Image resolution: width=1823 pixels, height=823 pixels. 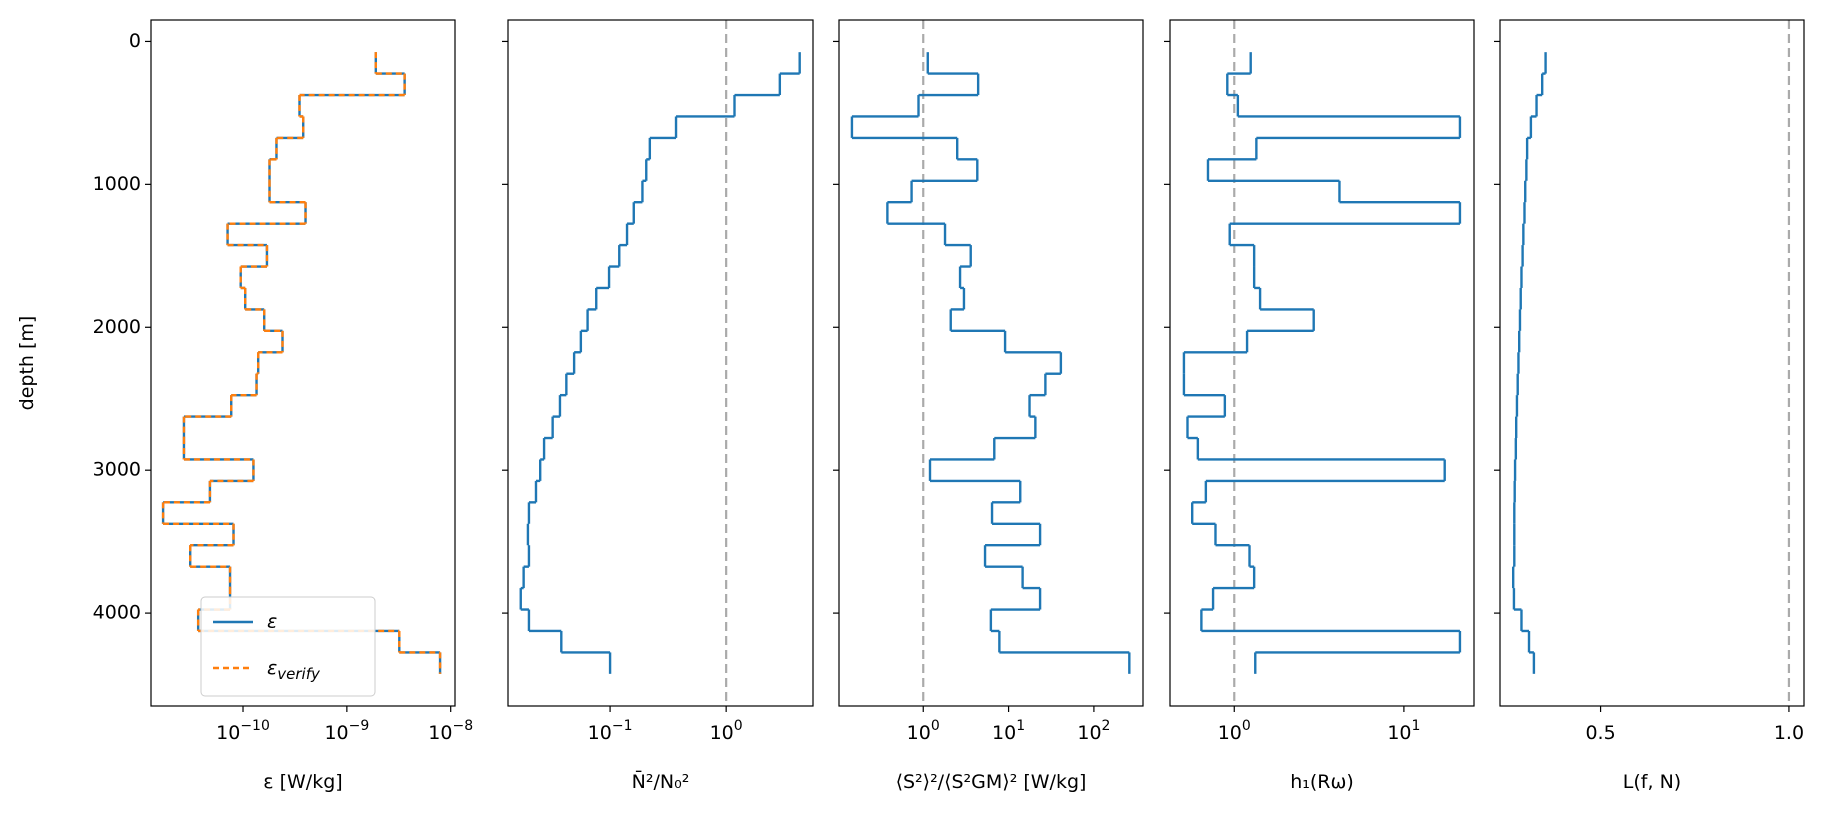 What do you see at coordinates (117, 327) in the screenshot?
I see `y-tick-label: 2000` at bounding box center [117, 327].